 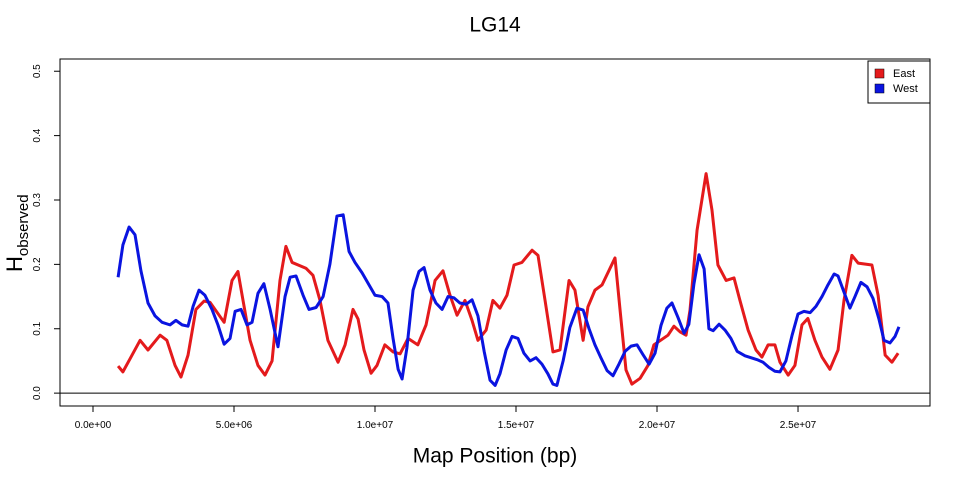 What do you see at coordinates (516, 425) in the screenshot?
I see `x-tick-label: 1.5e+07` at bounding box center [516, 425].